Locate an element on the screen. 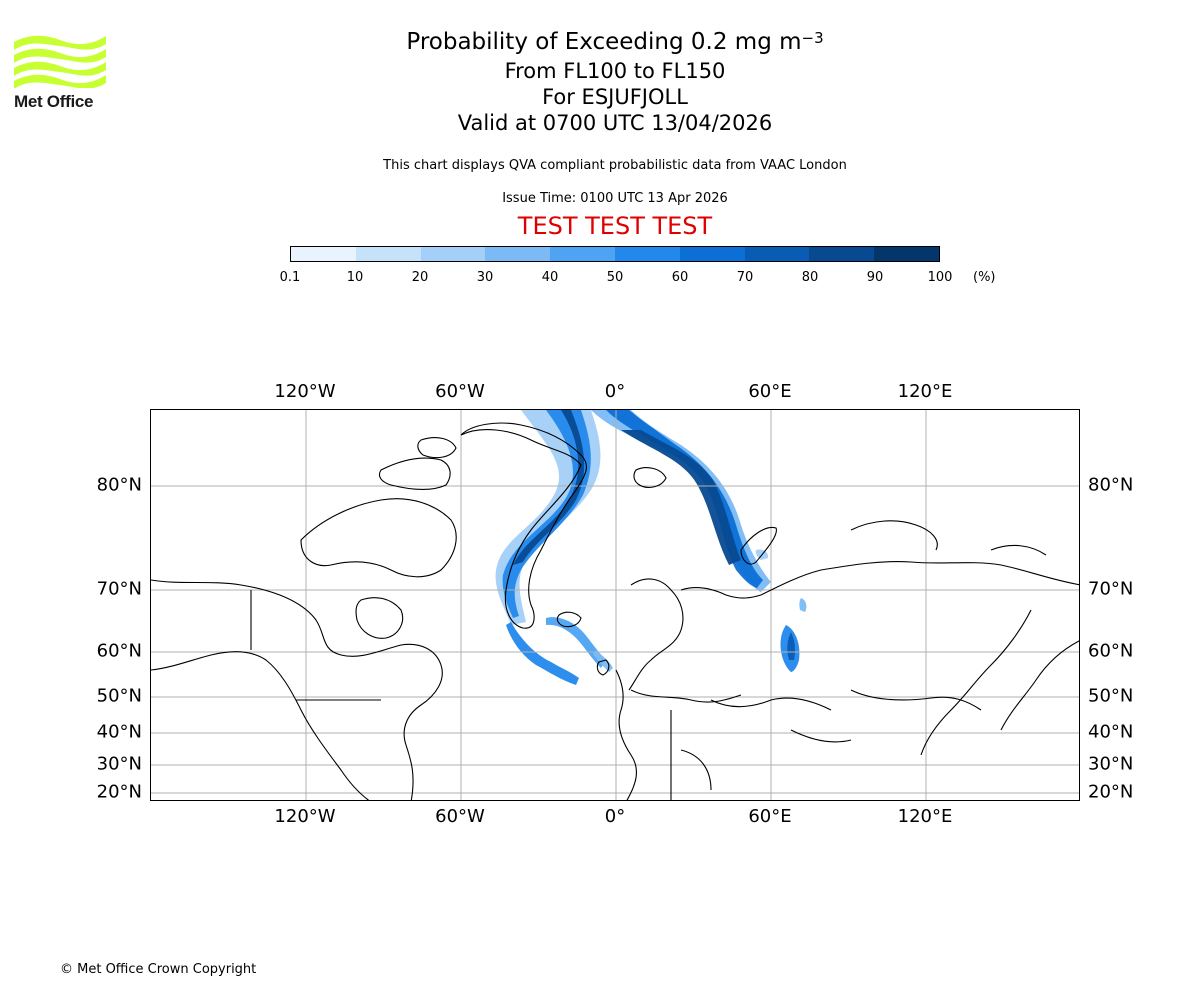 The width and height of the screenshot is (1200, 1000). met-office-logo: Met Office is located at coordinates (62, 72).